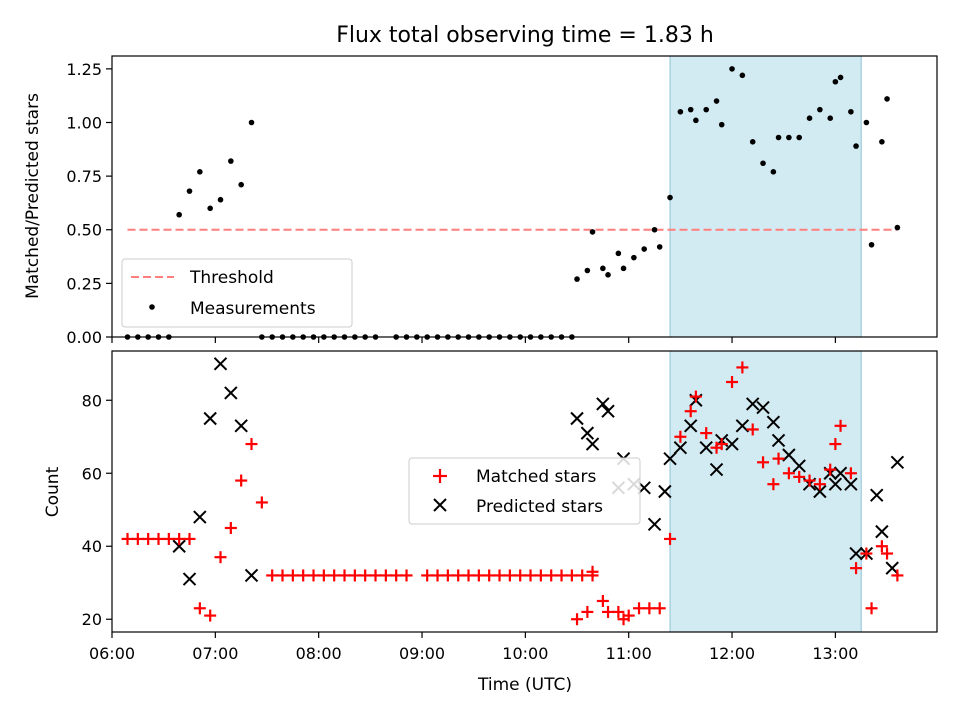  I want to click on ratio-legend-measurements-label: Measurements, so click(253, 309).